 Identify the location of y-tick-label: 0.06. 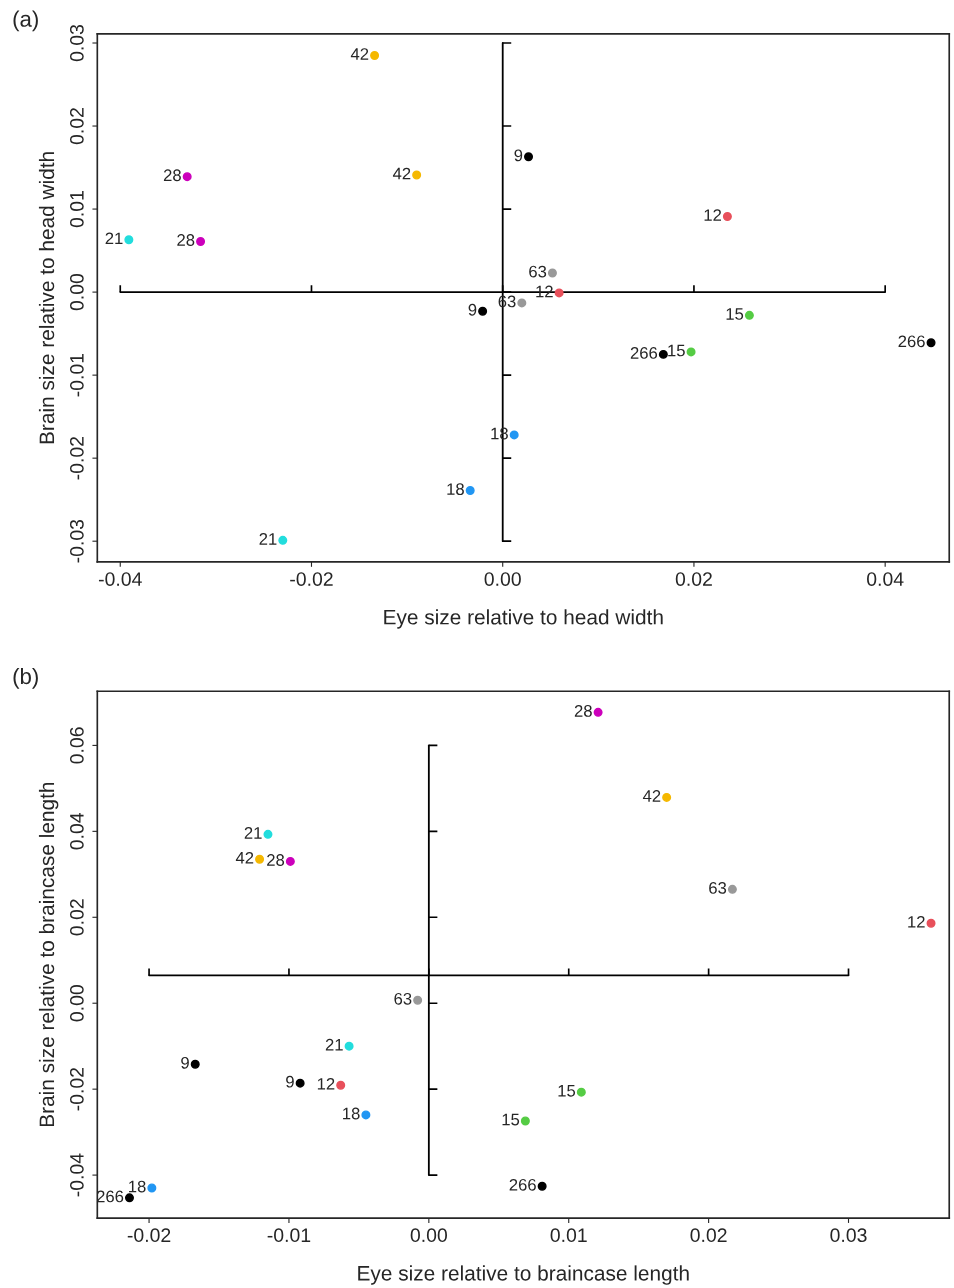
(76, 745).